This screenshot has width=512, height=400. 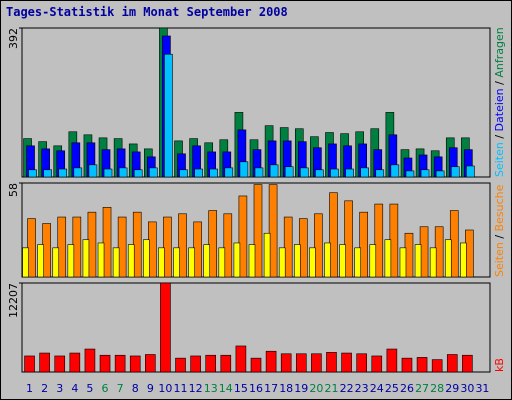 I want to click on x-tick-label: 8, so click(x=135, y=388).